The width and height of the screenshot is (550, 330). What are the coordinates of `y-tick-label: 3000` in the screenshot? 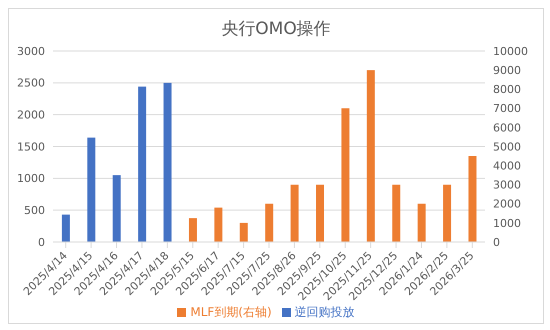 It's located at (31, 51).